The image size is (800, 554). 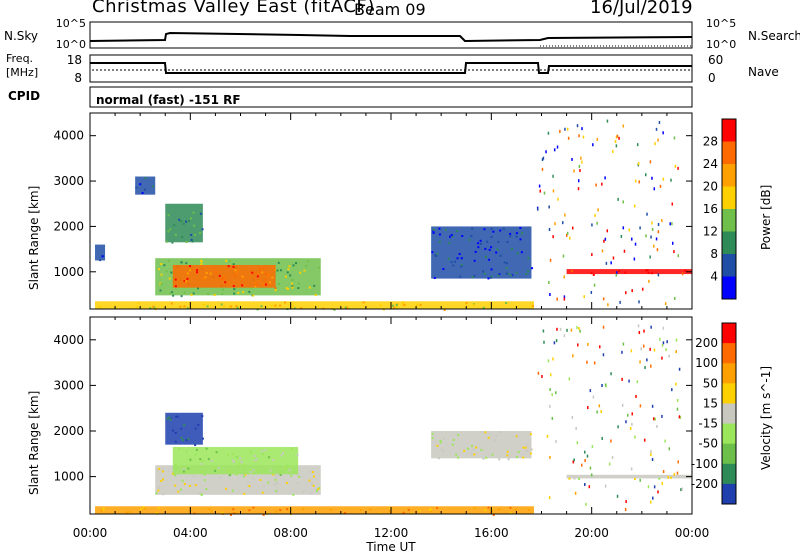 I want to click on nsky-panel, so click(x=391, y=35).